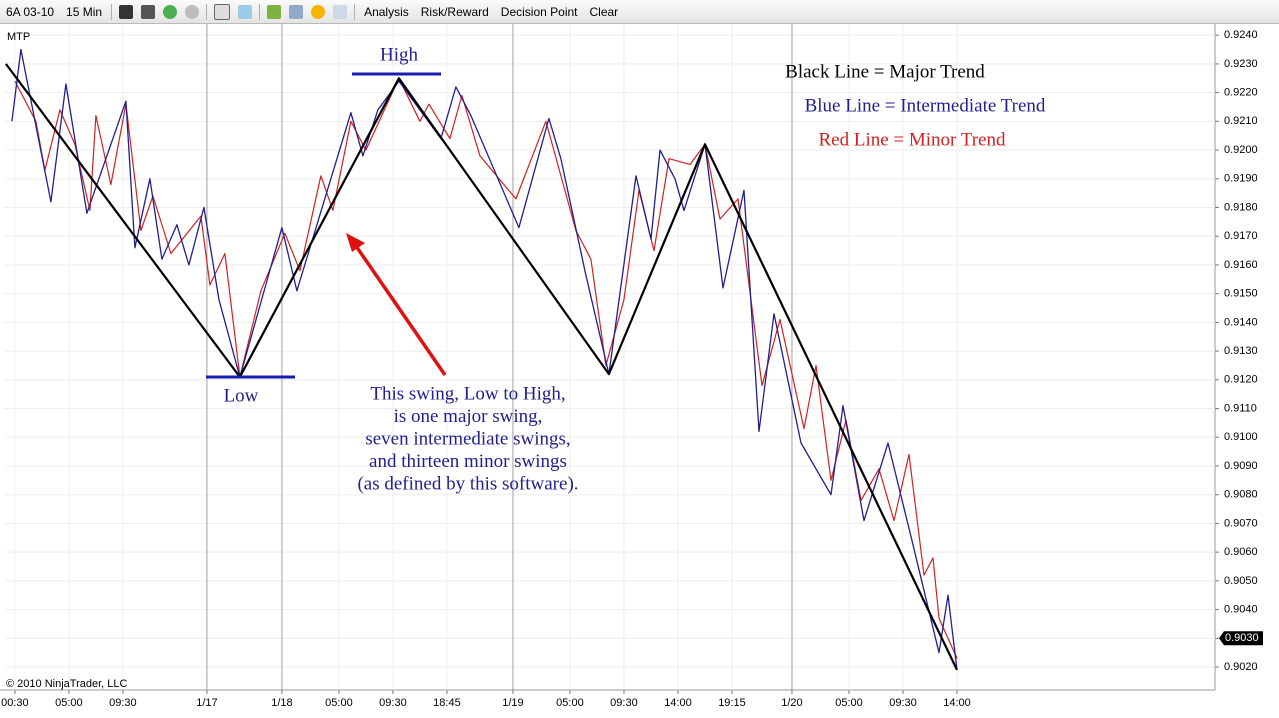 This screenshot has width=1279, height=718. I want to click on menu-item: Decision Point, so click(539, 11).